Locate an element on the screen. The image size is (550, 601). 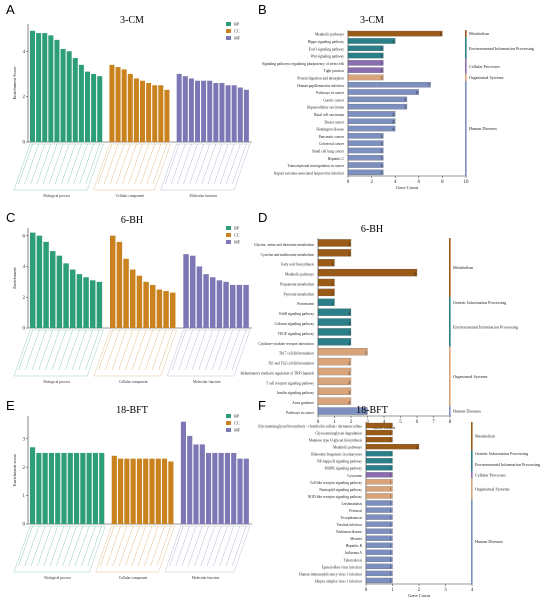
legend-label-cc: CC is located at coordinates (237, 31).